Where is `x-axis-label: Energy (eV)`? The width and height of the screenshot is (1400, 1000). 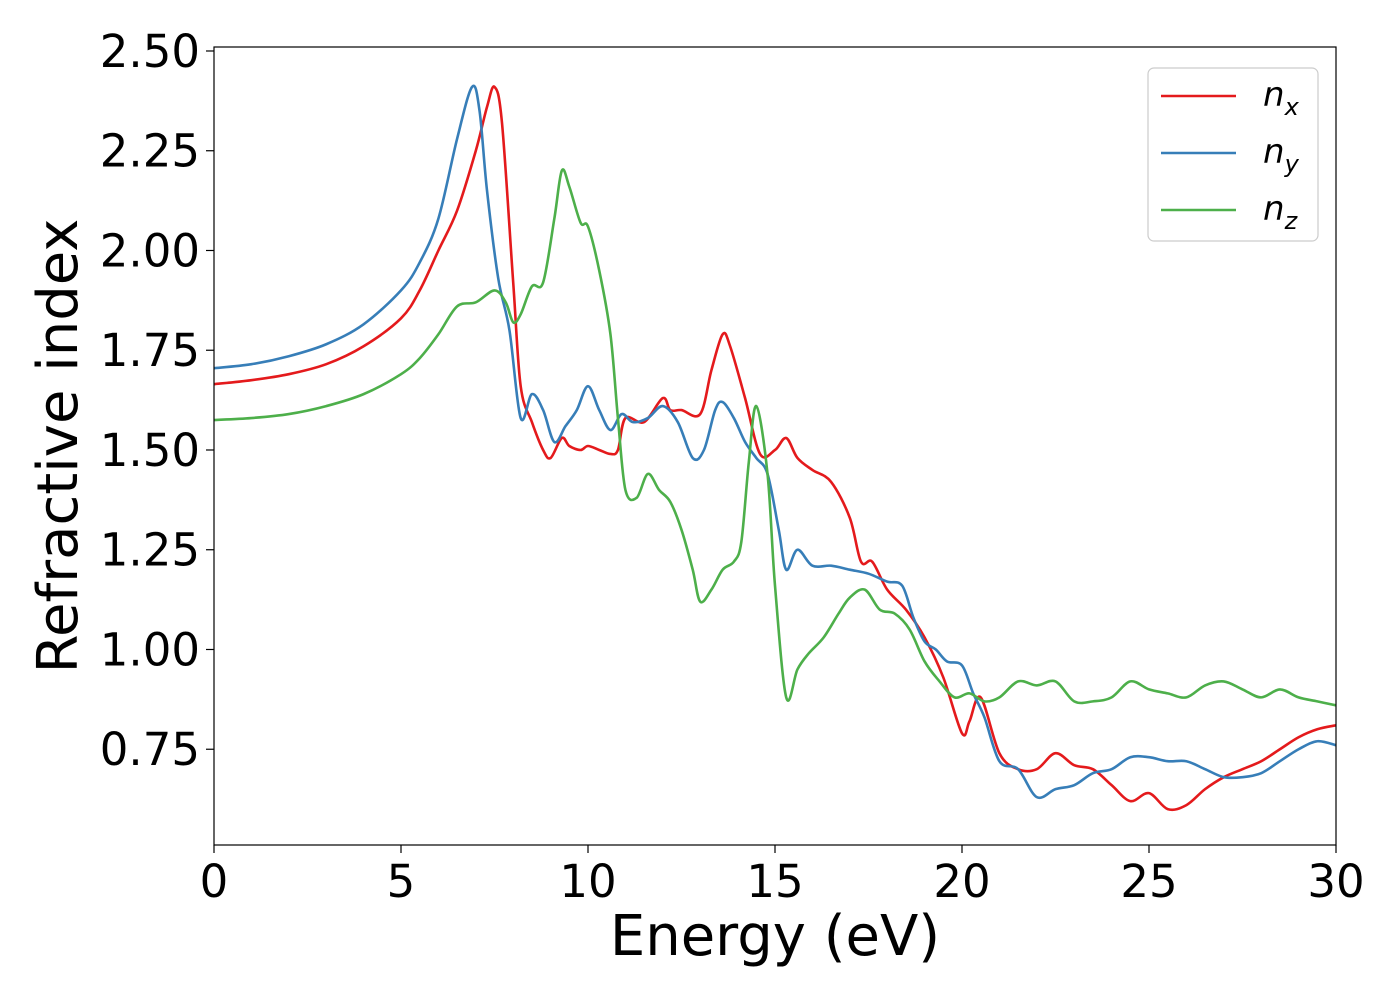 x-axis-label: Energy (eV) is located at coordinates (775, 936).